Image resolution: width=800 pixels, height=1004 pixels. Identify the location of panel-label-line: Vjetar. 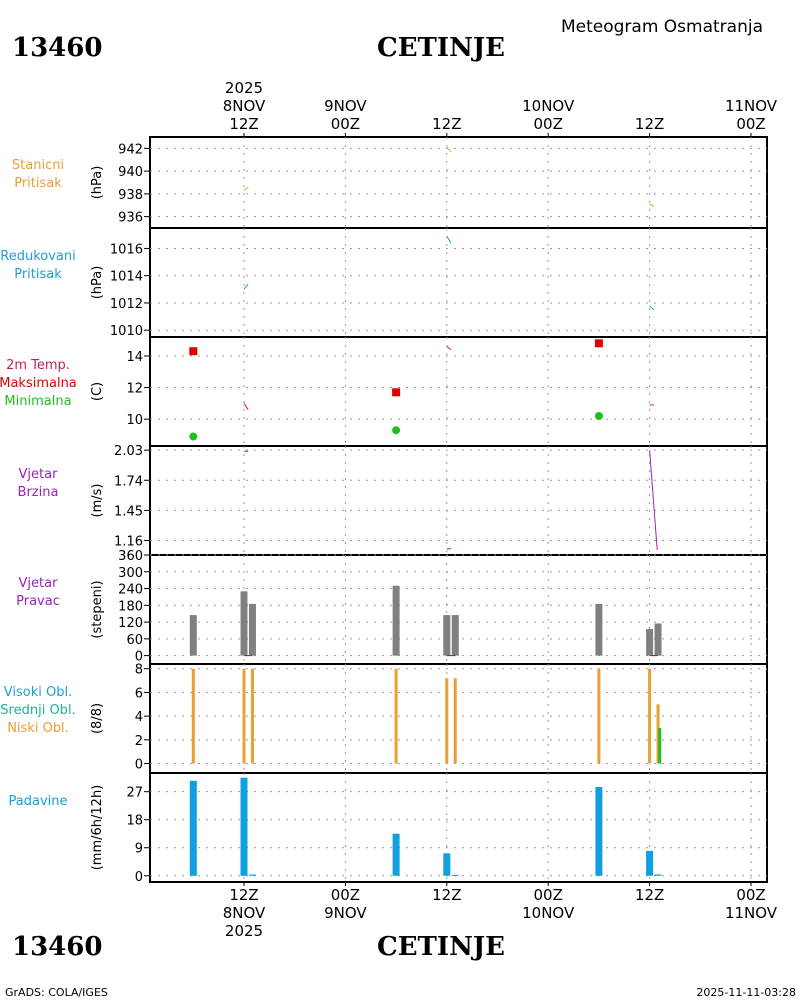
(39, 583).